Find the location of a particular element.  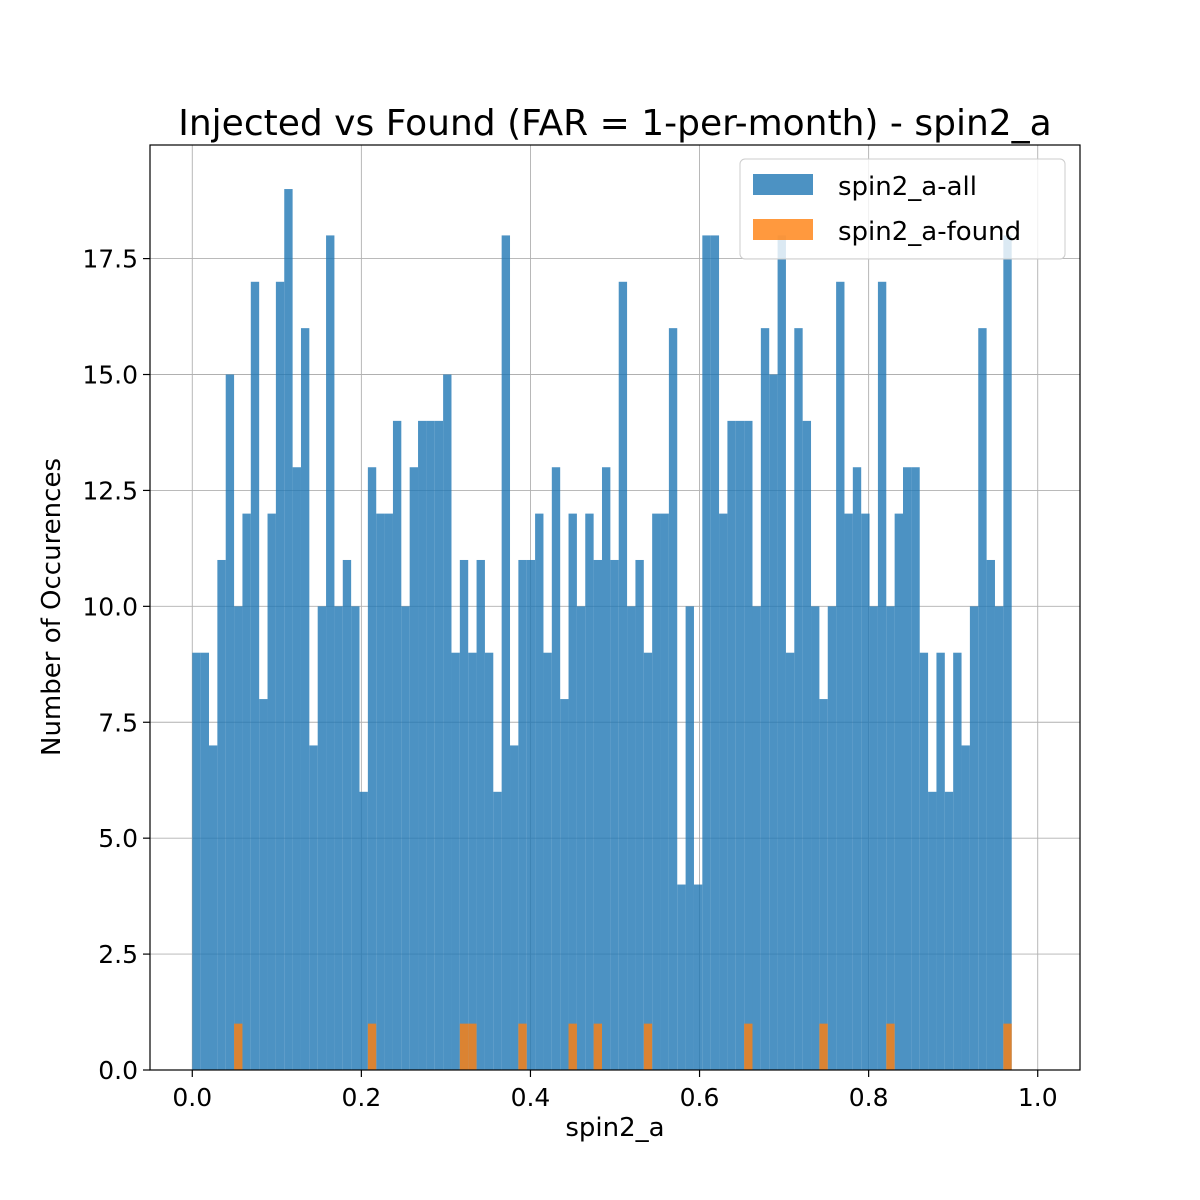

x-tick-label: 0.2 is located at coordinates (361, 1097).